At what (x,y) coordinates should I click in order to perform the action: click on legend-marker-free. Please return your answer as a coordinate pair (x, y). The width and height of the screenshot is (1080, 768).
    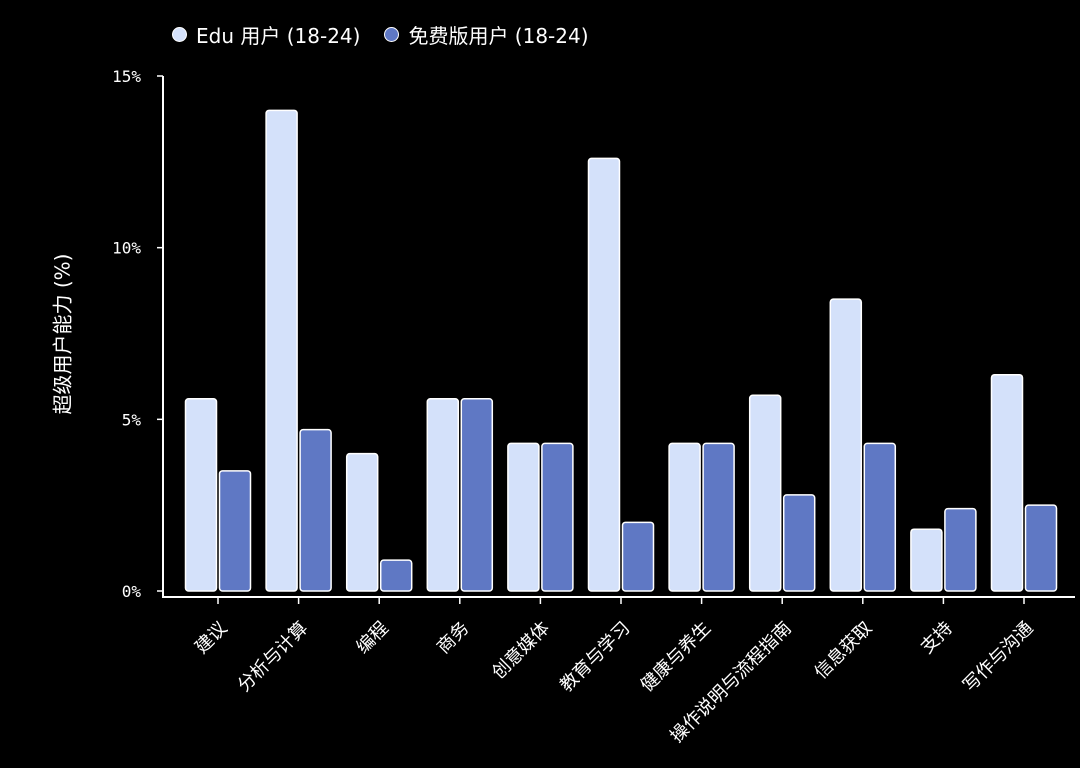
    Looking at the image, I should click on (392, 34).